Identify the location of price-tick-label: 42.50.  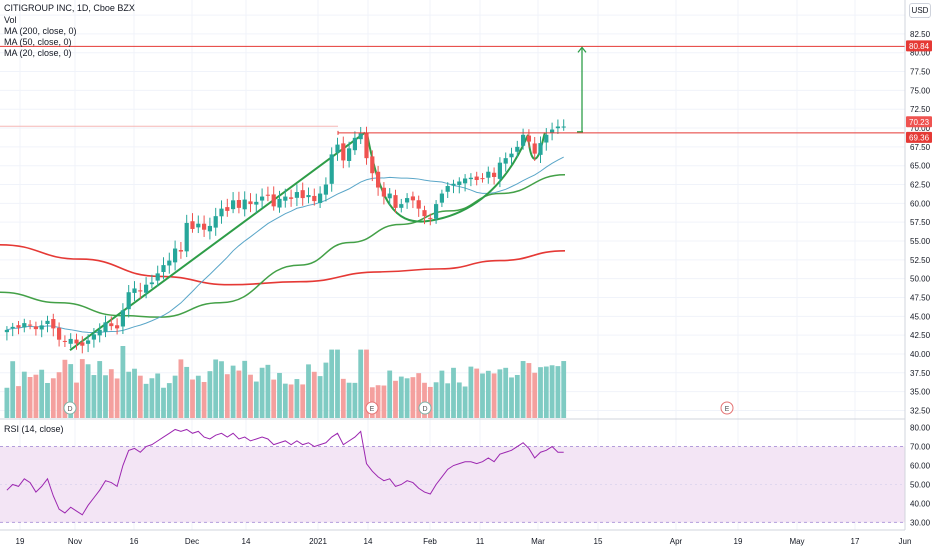
(920, 335).